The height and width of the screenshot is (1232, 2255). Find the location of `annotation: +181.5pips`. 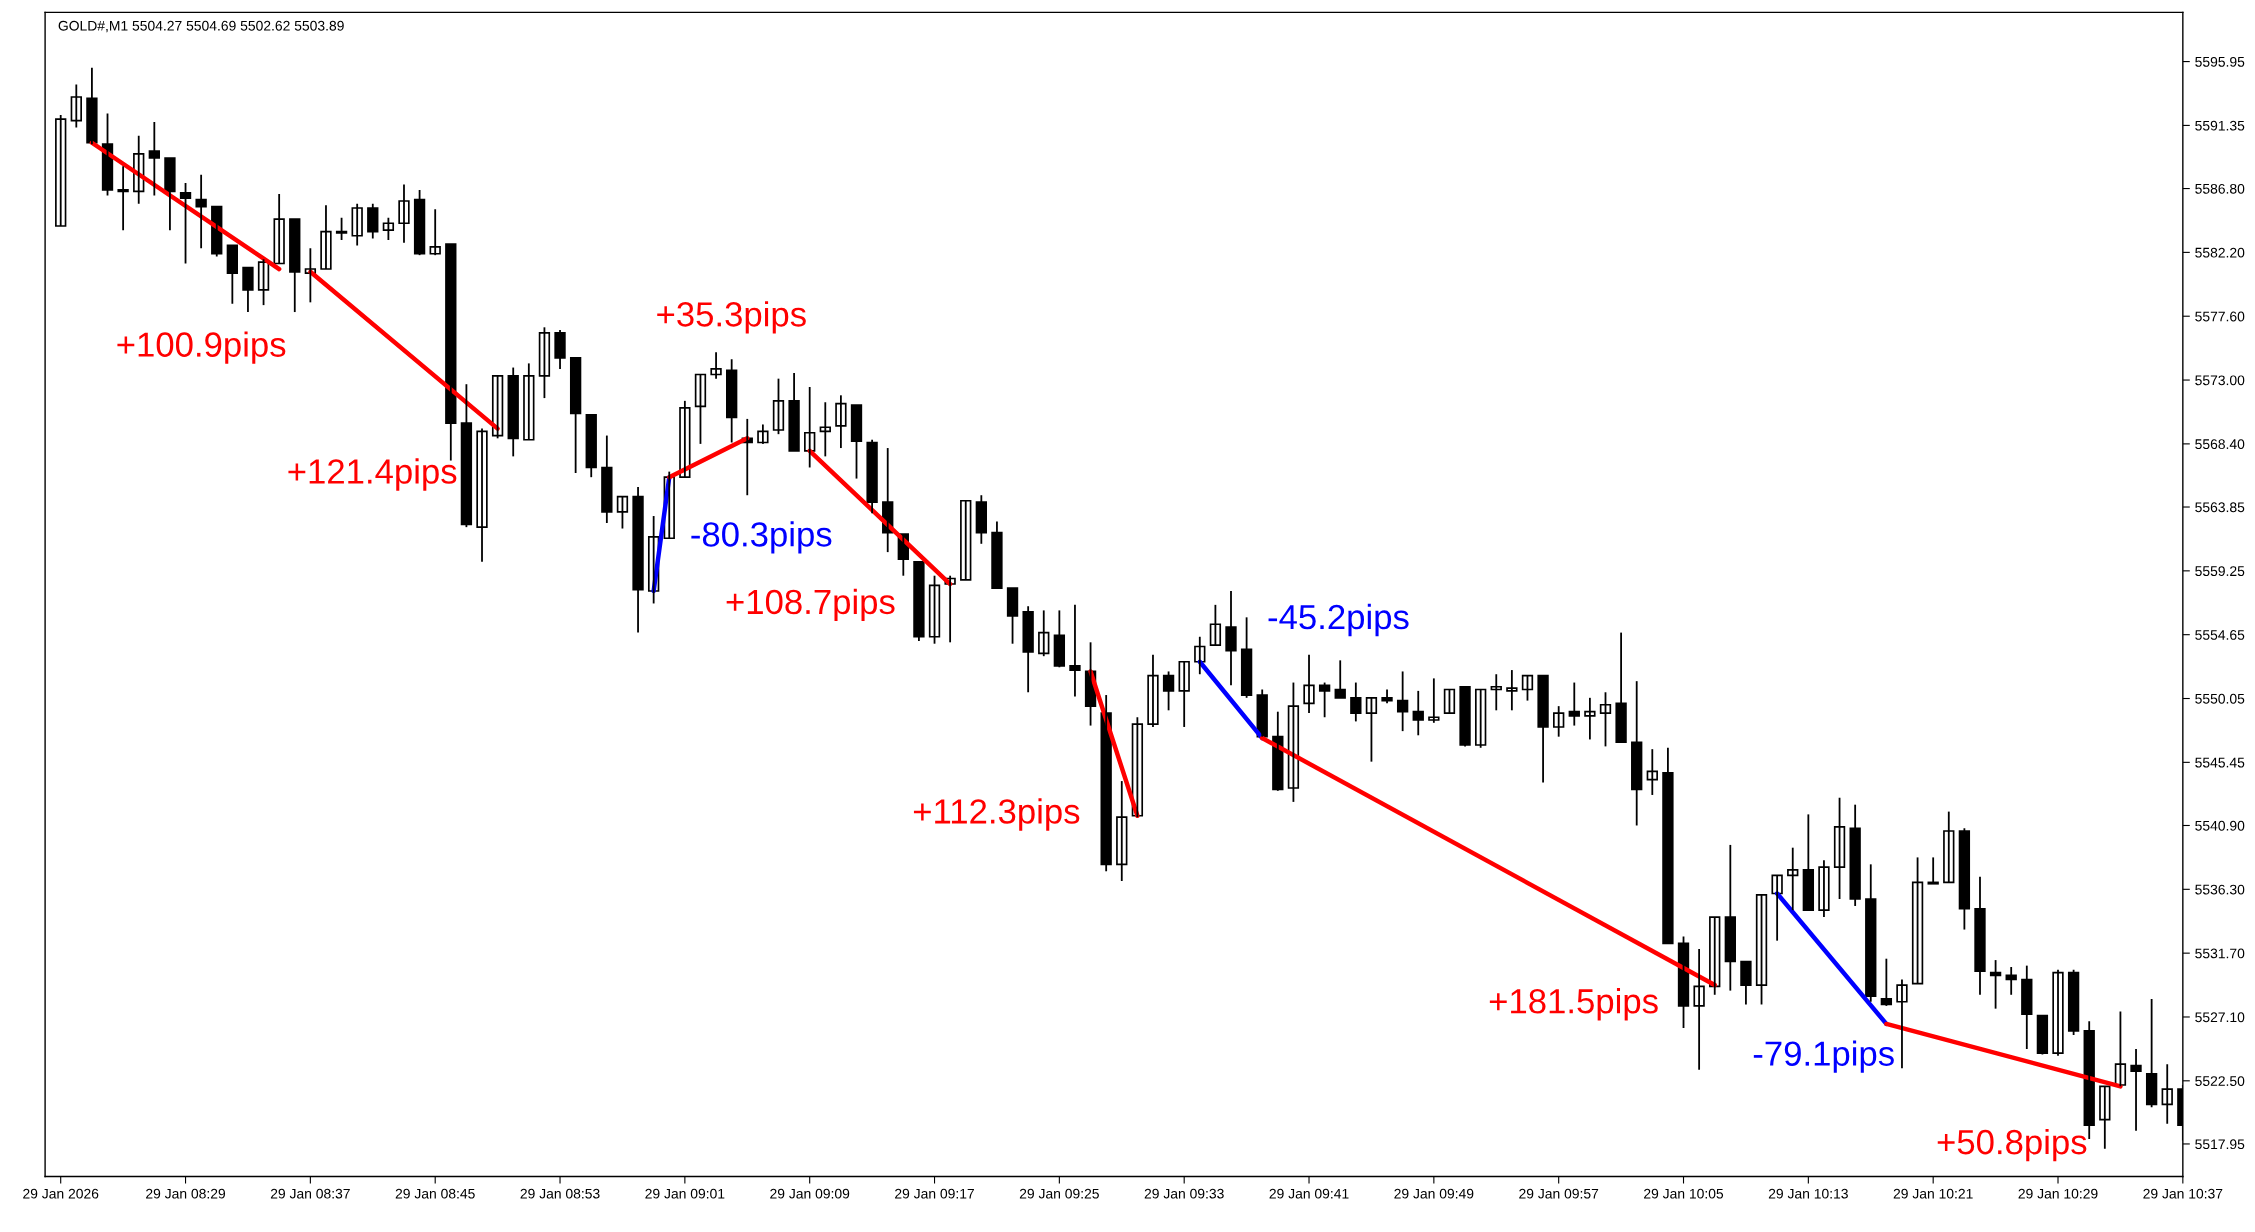

annotation: +181.5pips is located at coordinates (1573, 1004).